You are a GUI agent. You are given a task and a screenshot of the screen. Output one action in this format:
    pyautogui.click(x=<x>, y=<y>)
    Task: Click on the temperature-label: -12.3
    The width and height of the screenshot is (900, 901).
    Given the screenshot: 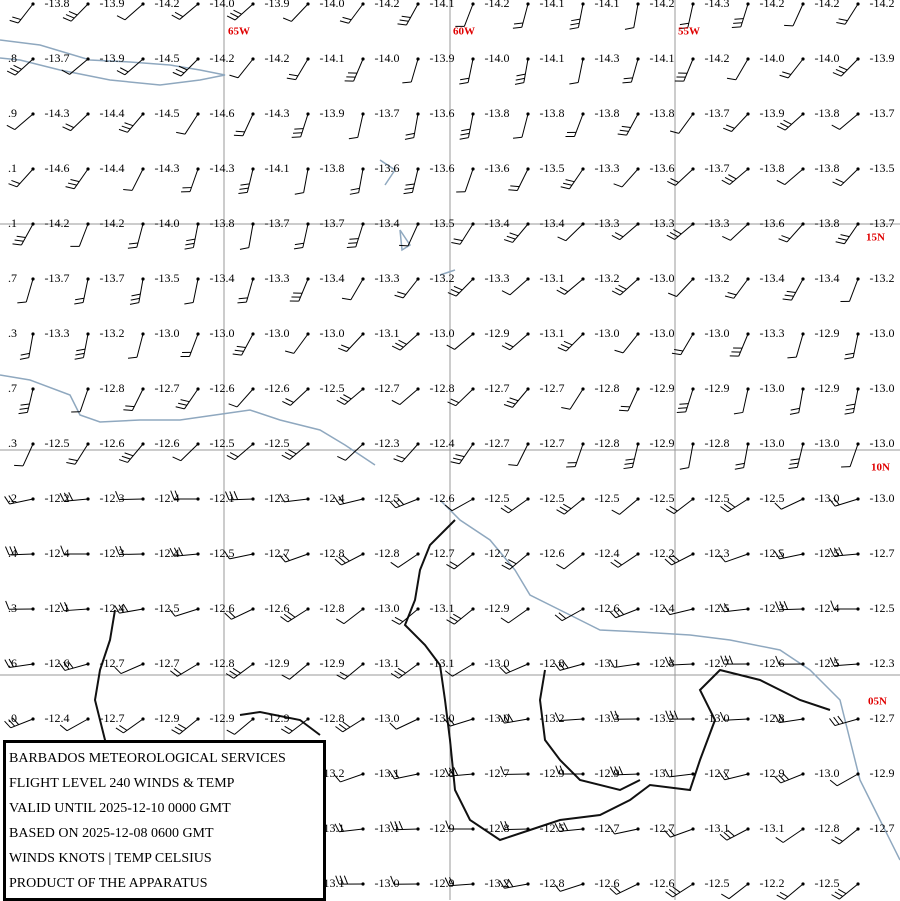 What is the action you would take?
    pyautogui.click(x=882, y=663)
    